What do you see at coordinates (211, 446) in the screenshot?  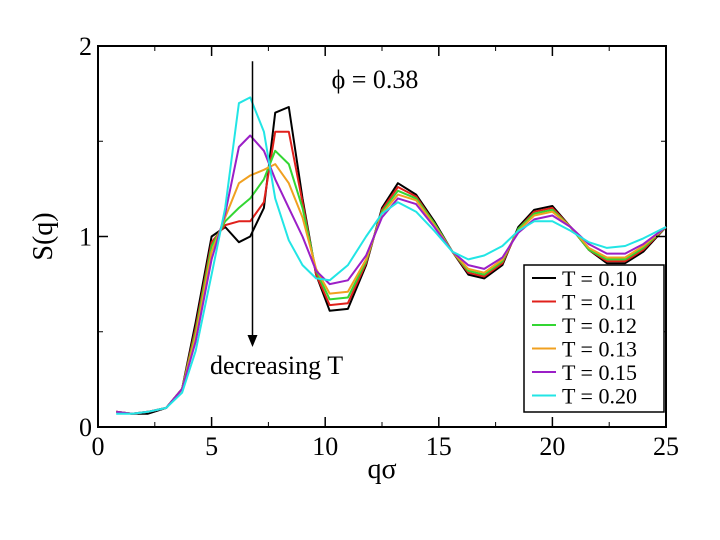 I see `x-tick-label: 5` at bounding box center [211, 446].